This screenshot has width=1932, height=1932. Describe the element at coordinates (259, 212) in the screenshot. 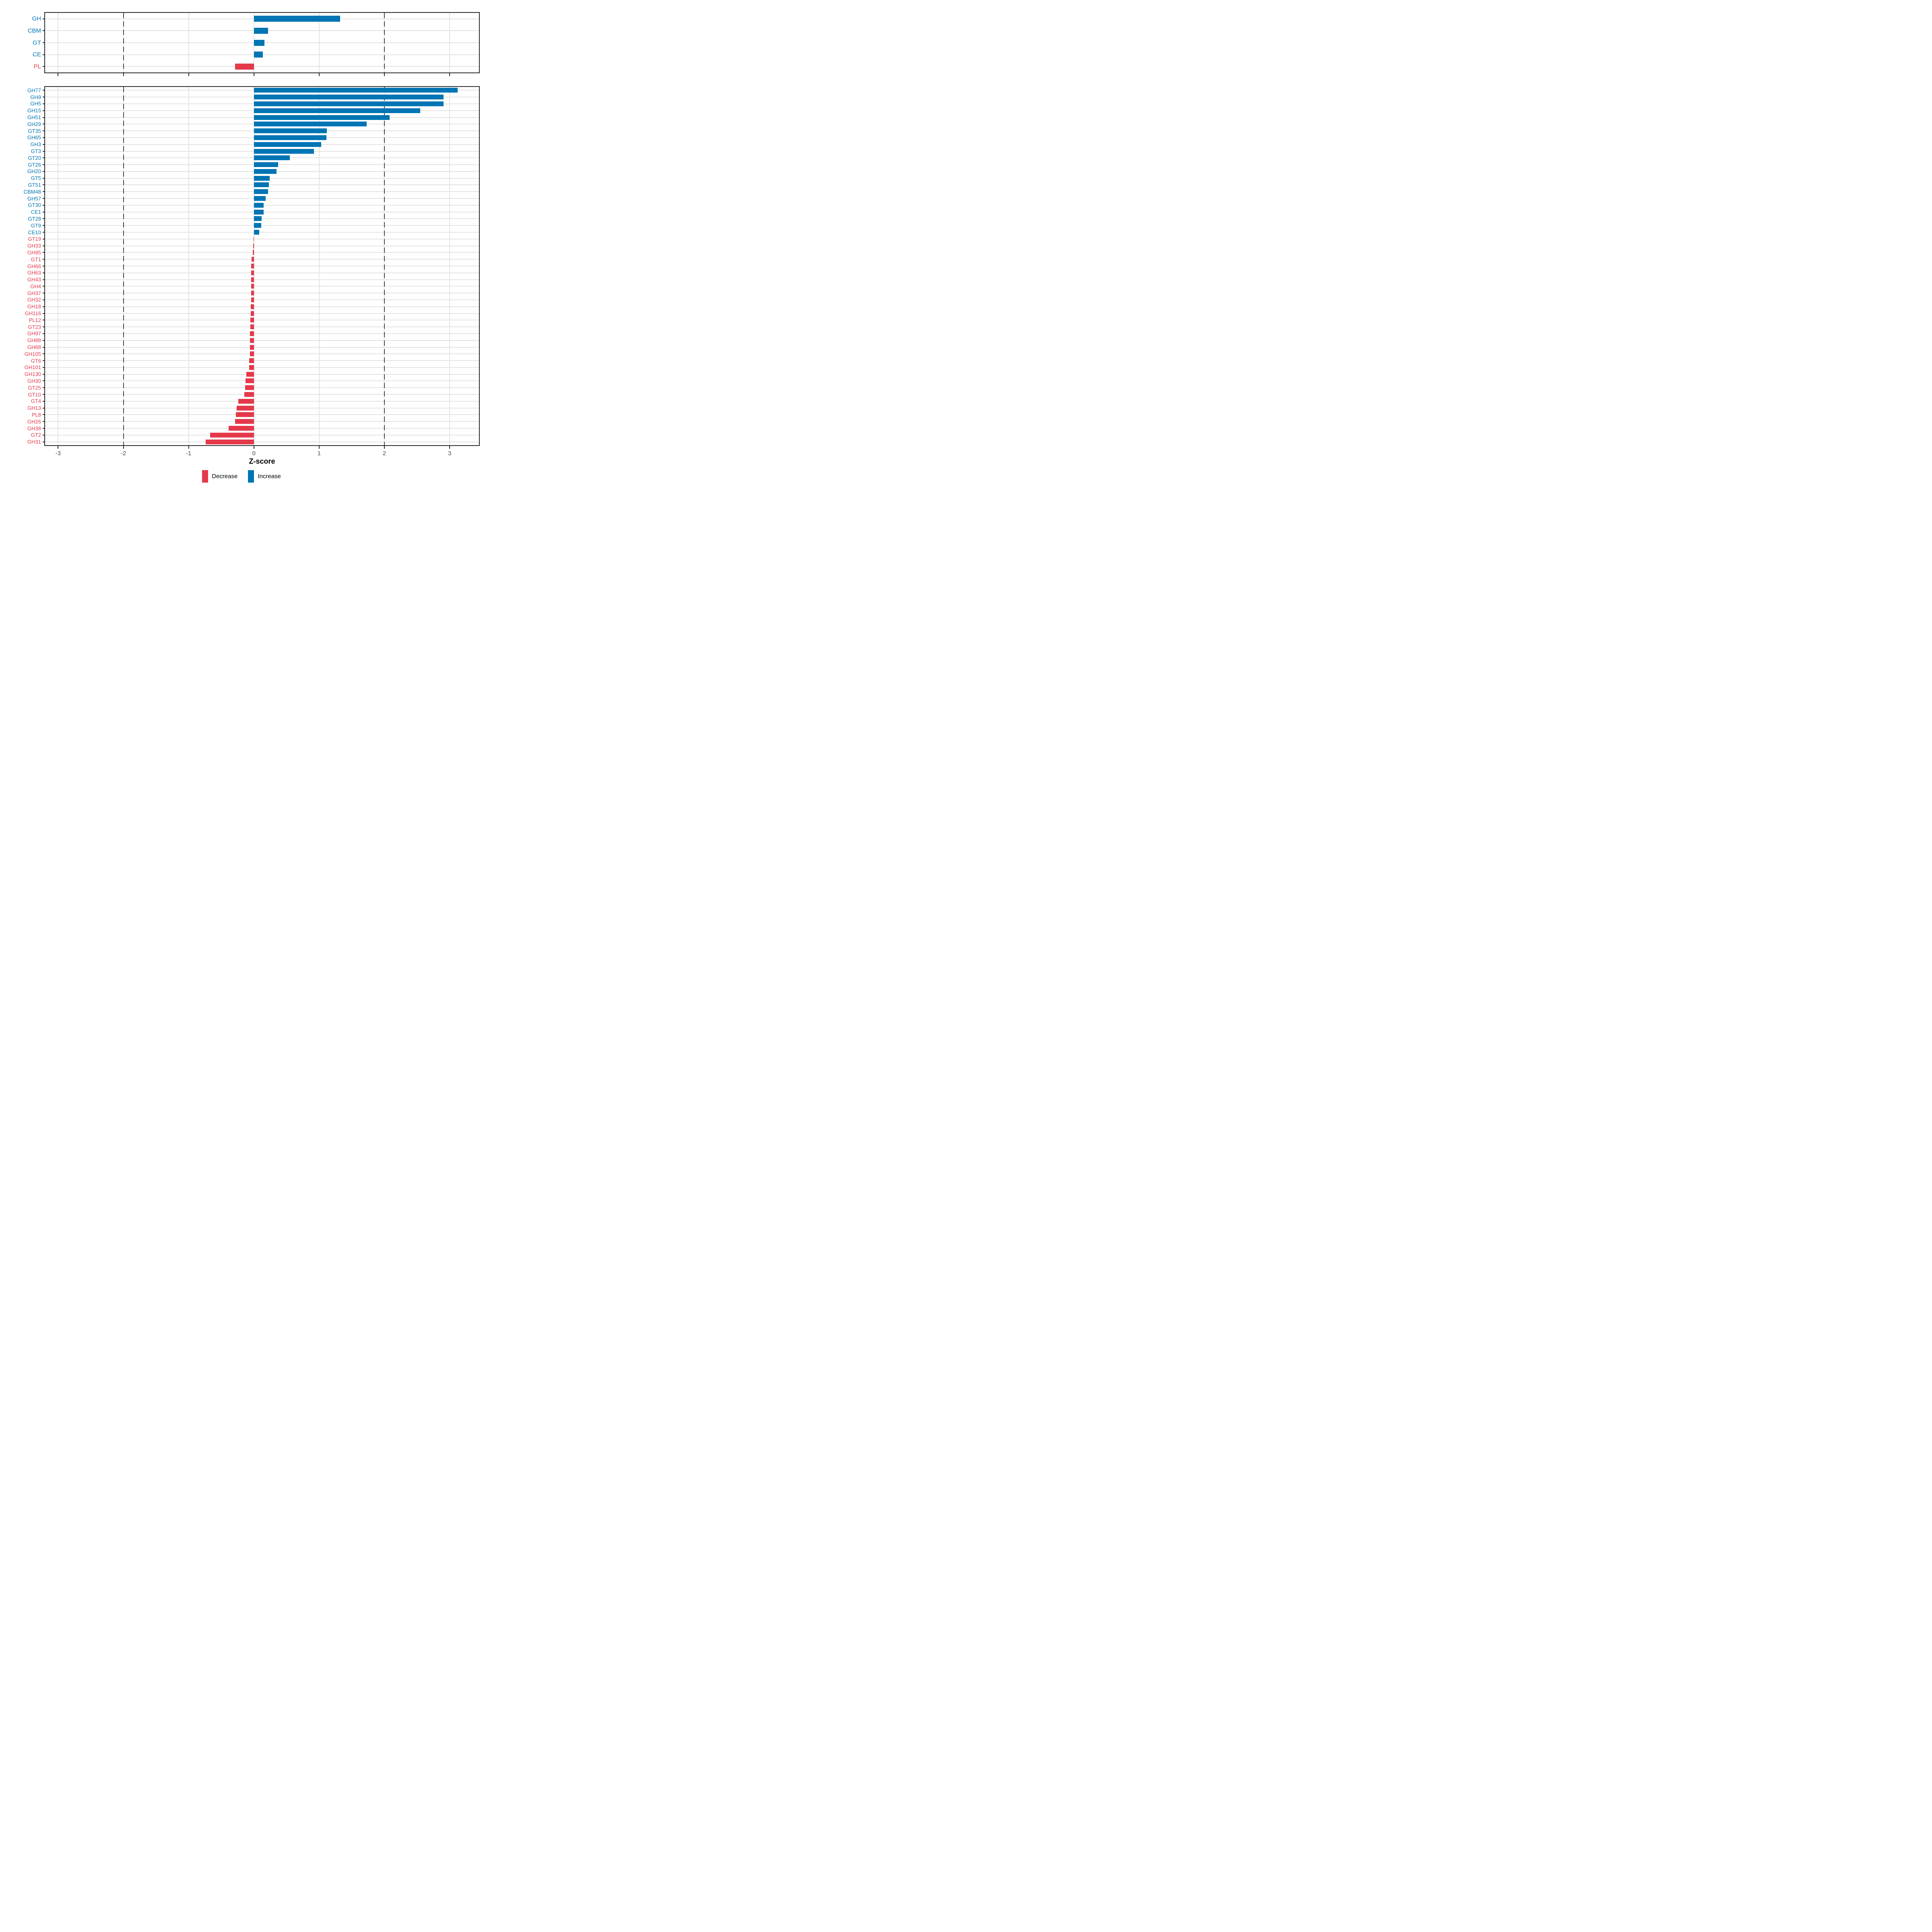

I see `bar-CE1` at that location.